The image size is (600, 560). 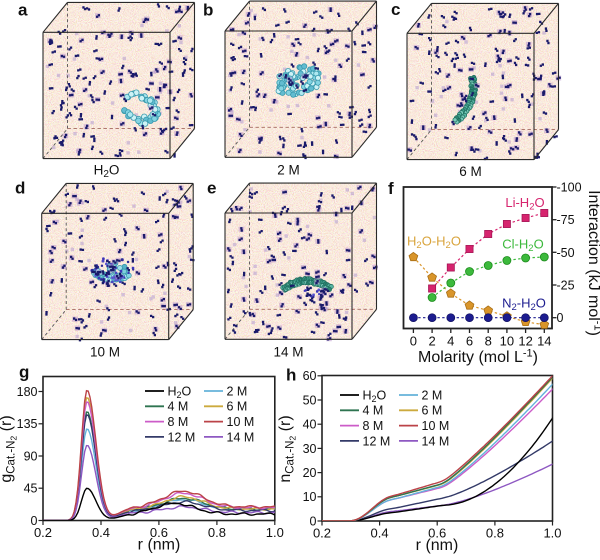 What do you see at coordinates (569, 187) in the screenshot?
I see `svg-text: -100` at bounding box center [569, 187].